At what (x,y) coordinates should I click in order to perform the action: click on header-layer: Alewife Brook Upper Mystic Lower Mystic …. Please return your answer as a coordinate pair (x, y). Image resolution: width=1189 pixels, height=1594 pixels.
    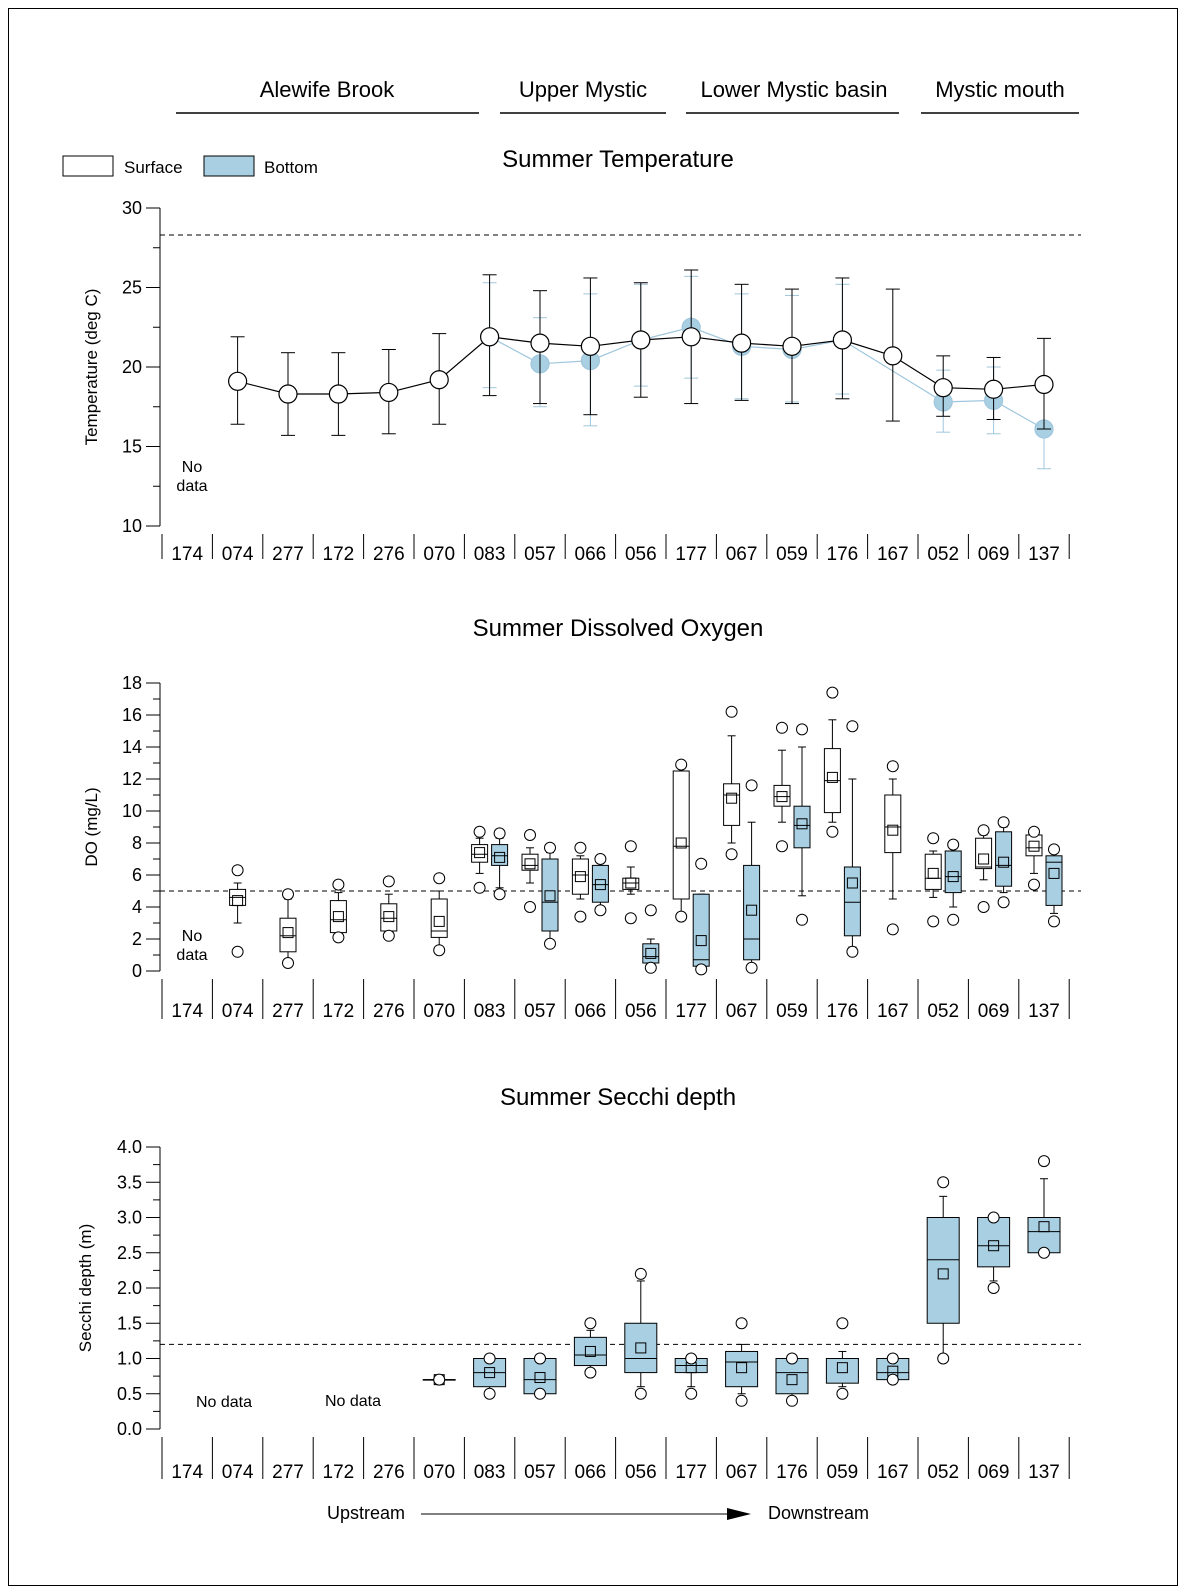
    Looking at the image, I should click on (570, 127).